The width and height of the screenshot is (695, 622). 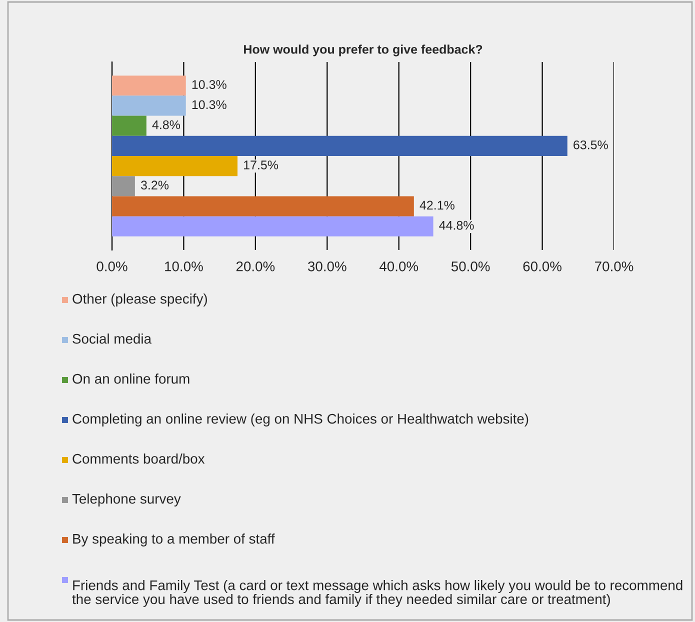 I want to click on legend-label: Social media, so click(x=112, y=339).